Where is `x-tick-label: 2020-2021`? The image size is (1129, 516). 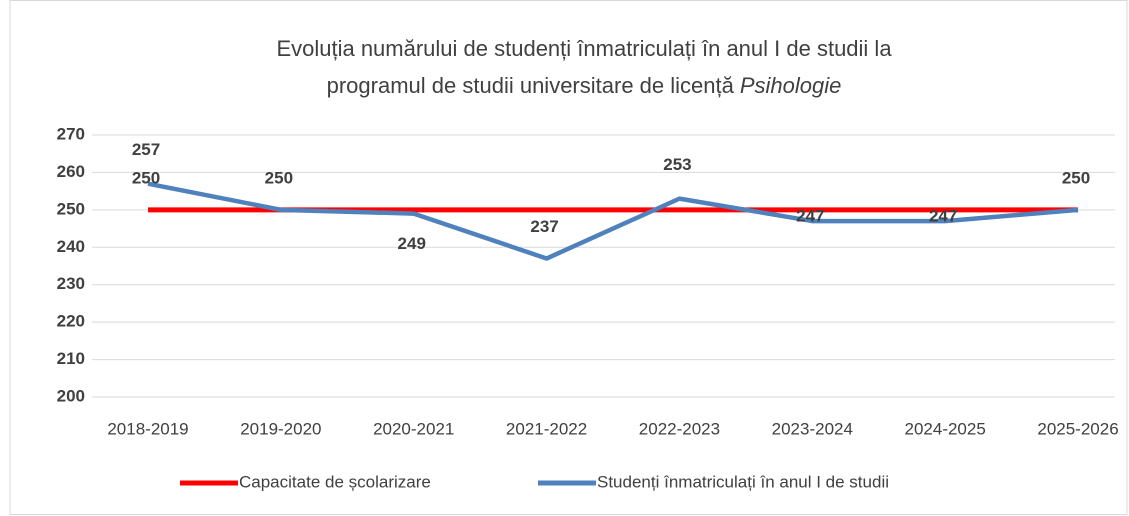
x-tick-label: 2020-2021 is located at coordinates (413, 428).